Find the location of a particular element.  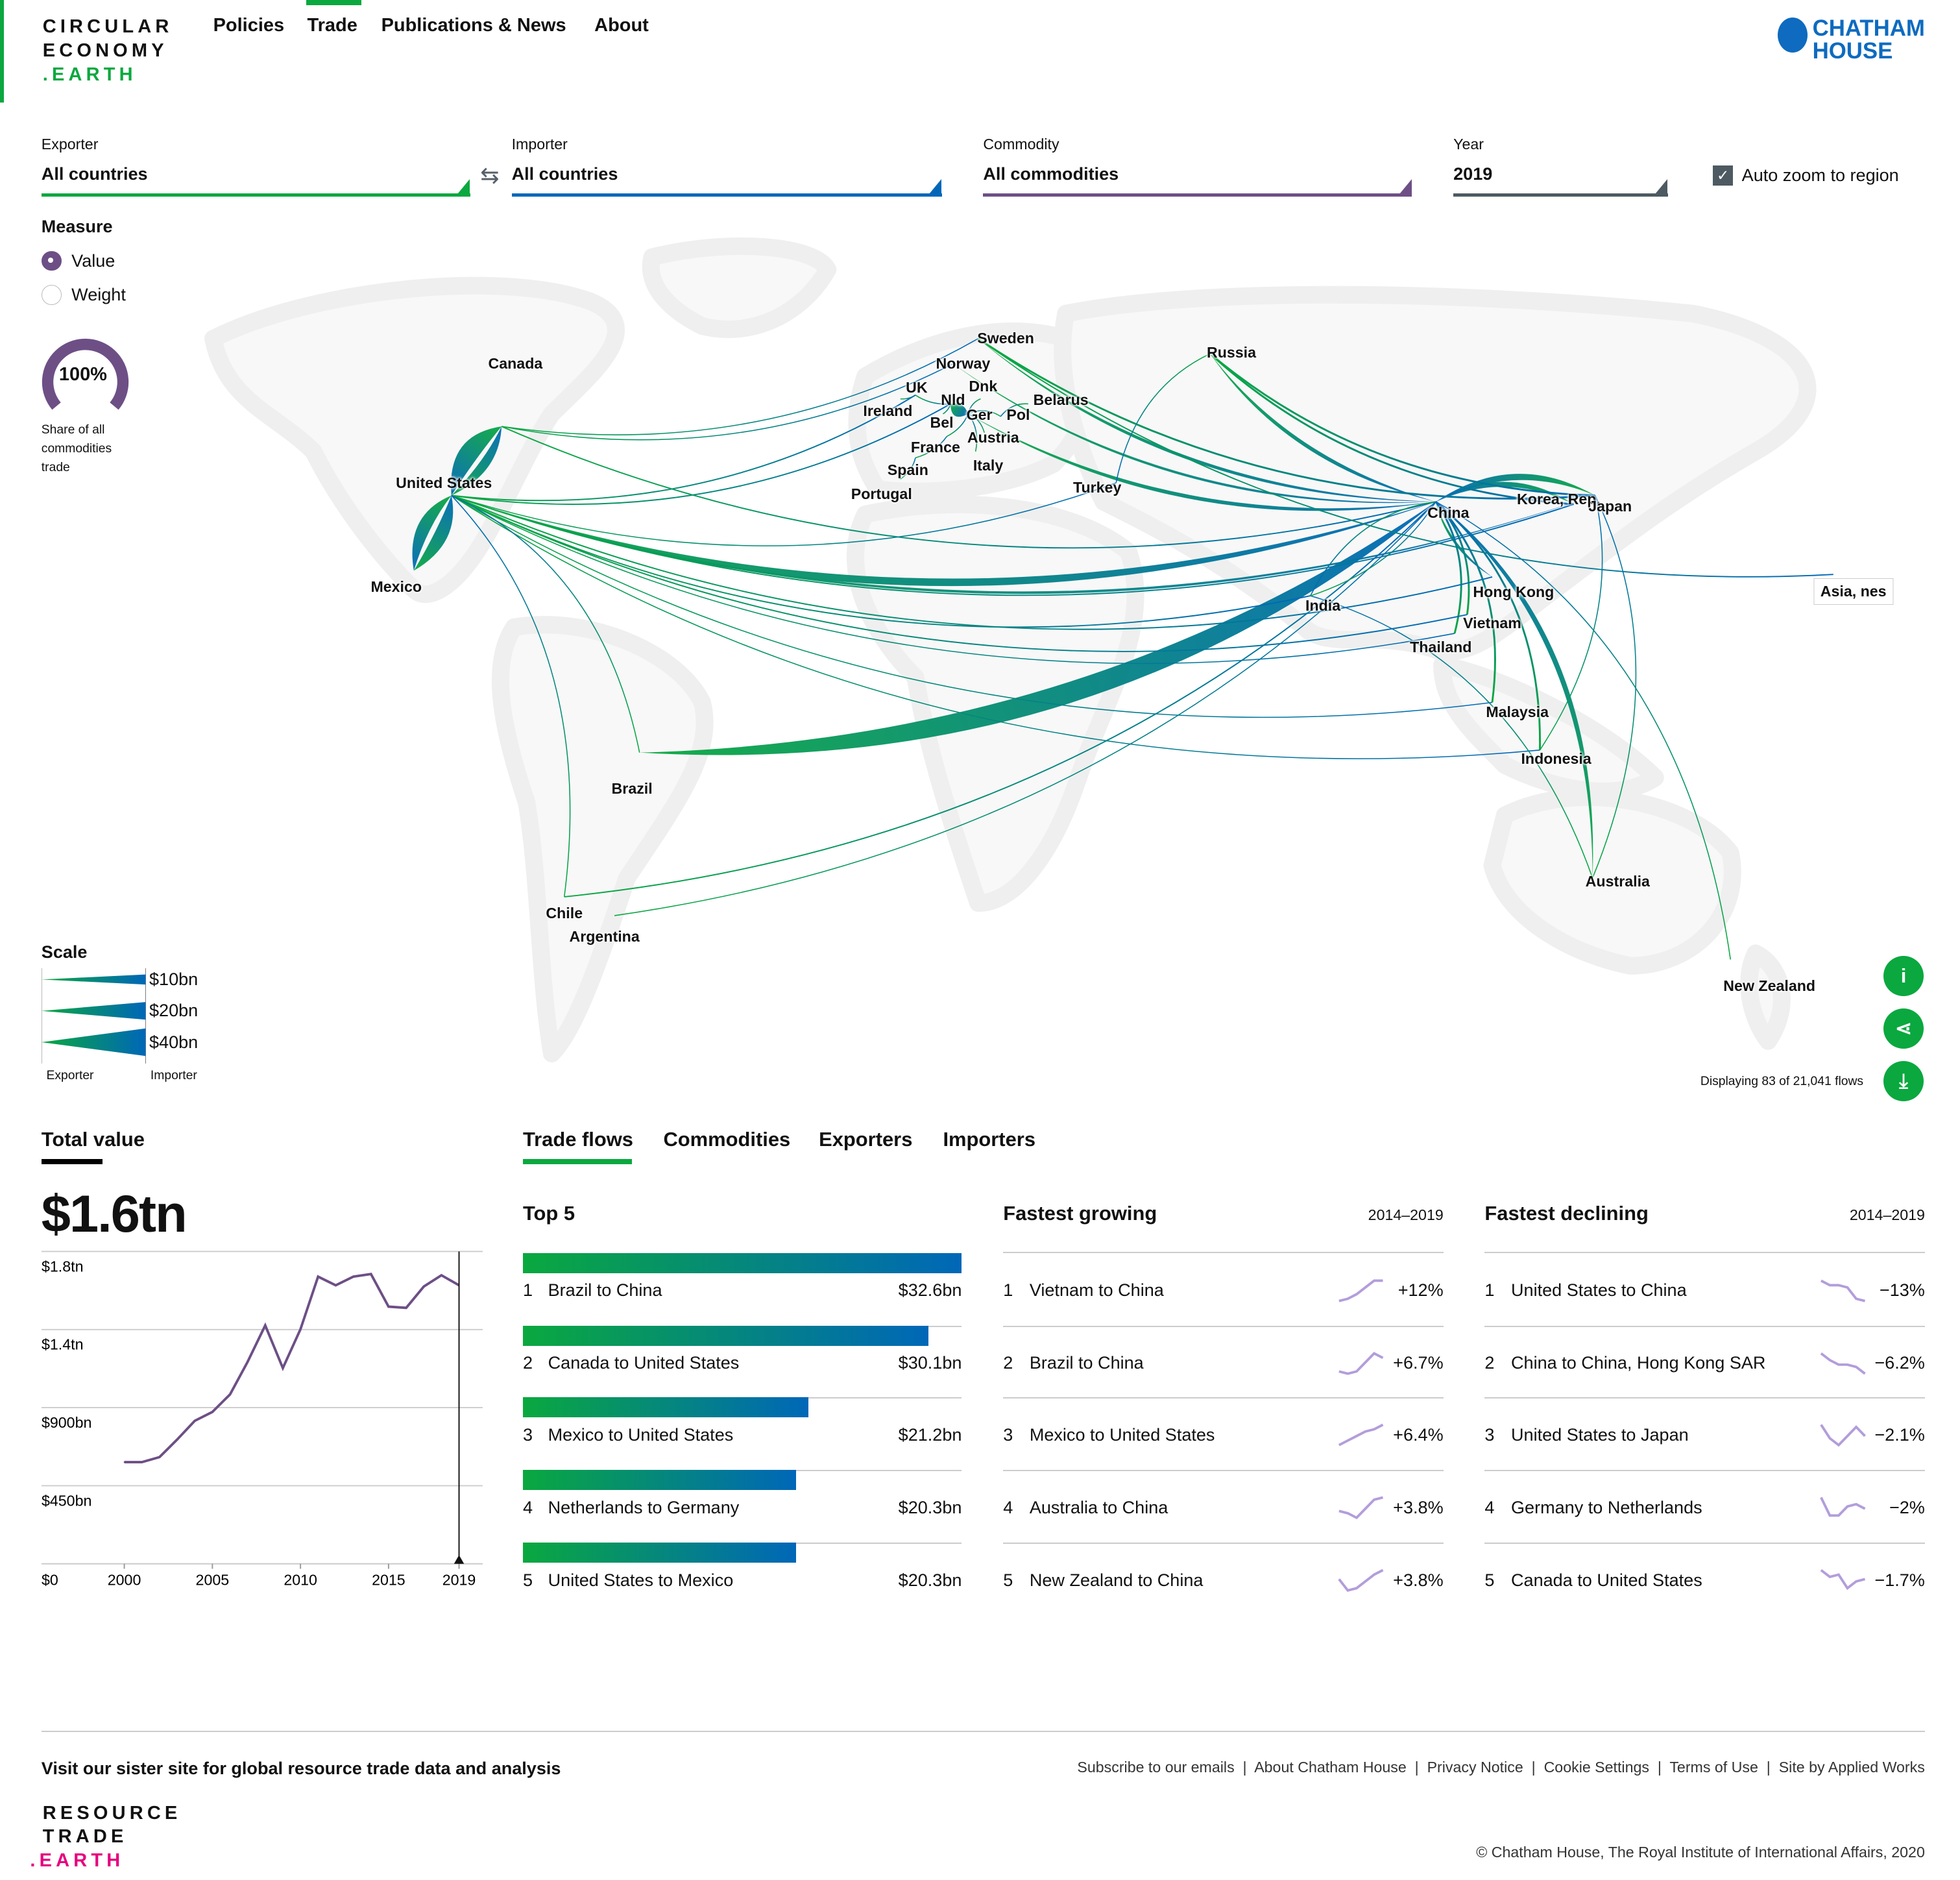

map-label: Pol is located at coordinates (1018, 415).